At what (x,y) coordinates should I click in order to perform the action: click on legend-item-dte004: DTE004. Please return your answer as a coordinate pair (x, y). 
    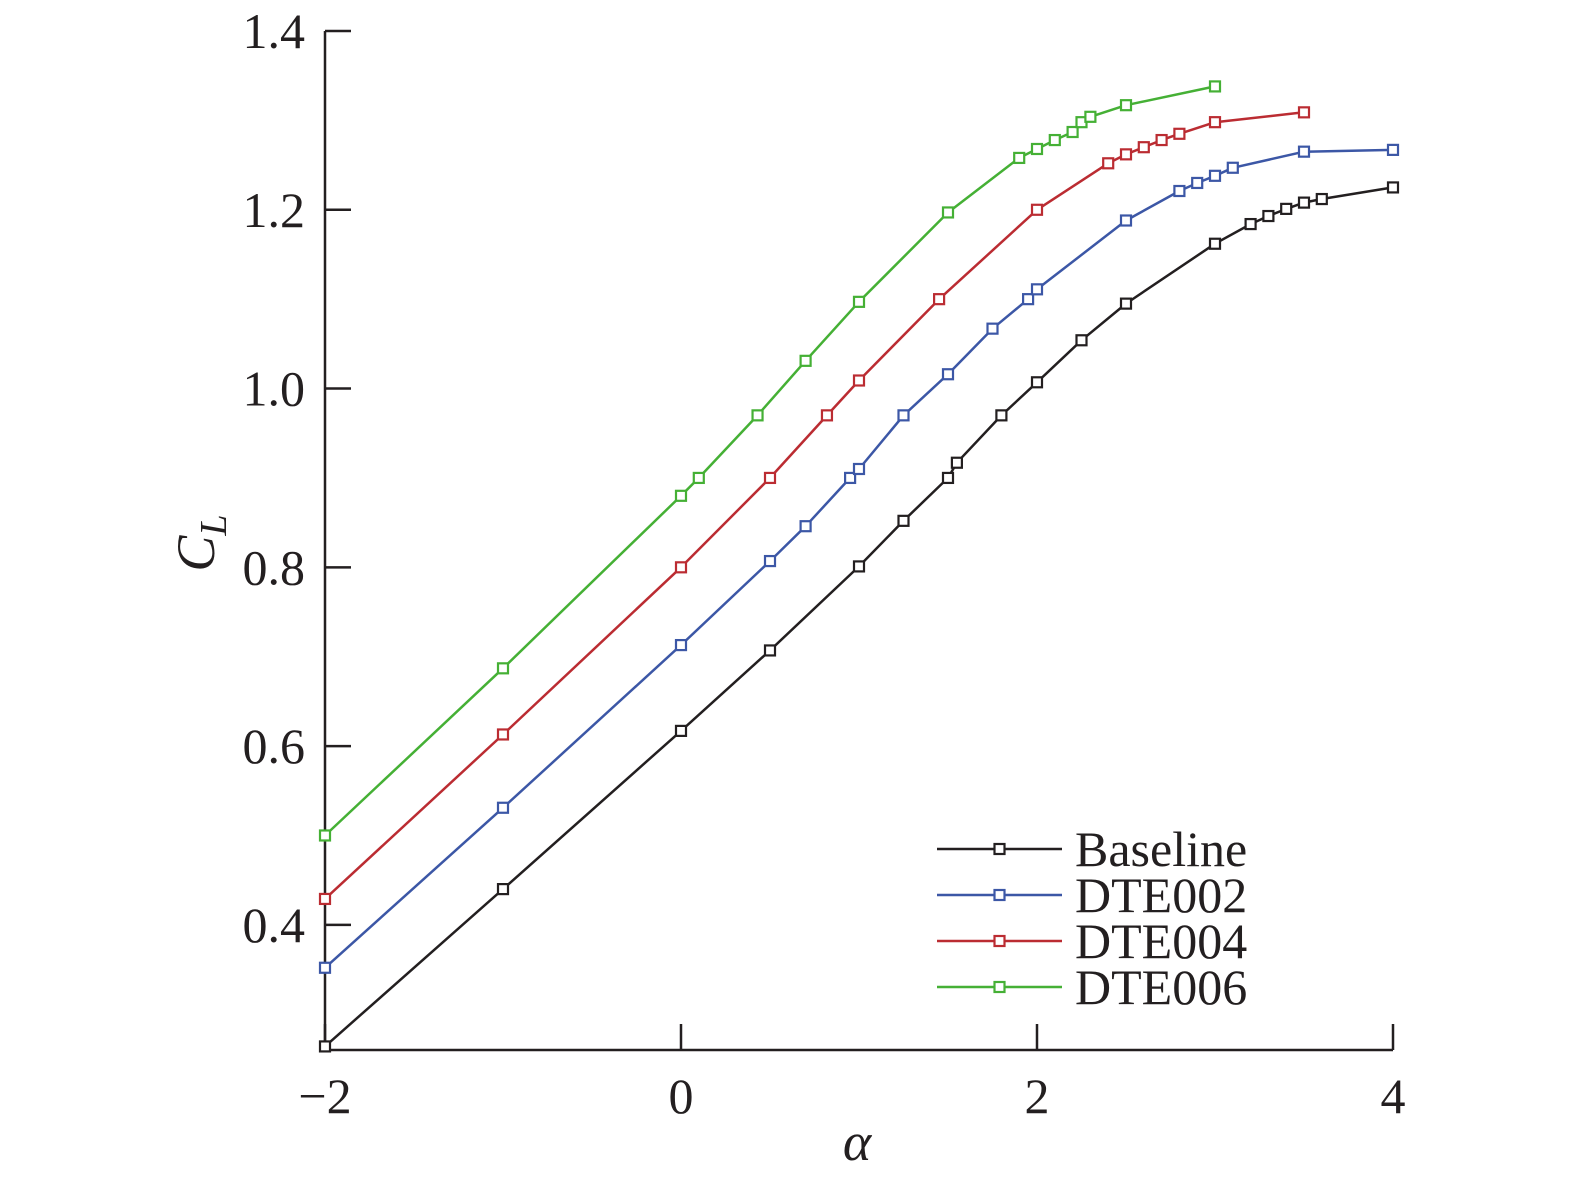
    Looking at the image, I should click on (1092, 941).